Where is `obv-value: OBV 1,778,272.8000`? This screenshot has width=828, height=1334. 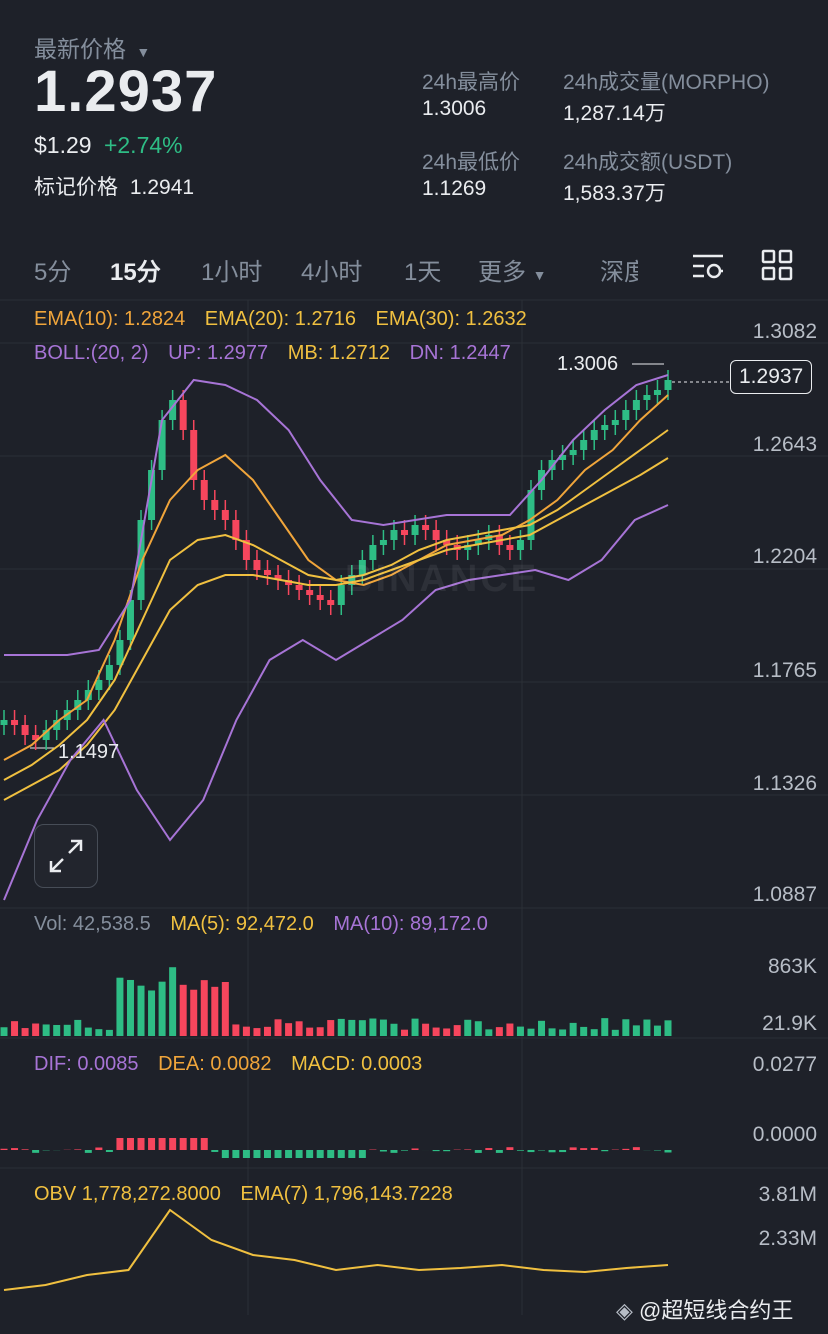 obv-value: OBV 1,778,272.8000 is located at coordinates (127, 1194).